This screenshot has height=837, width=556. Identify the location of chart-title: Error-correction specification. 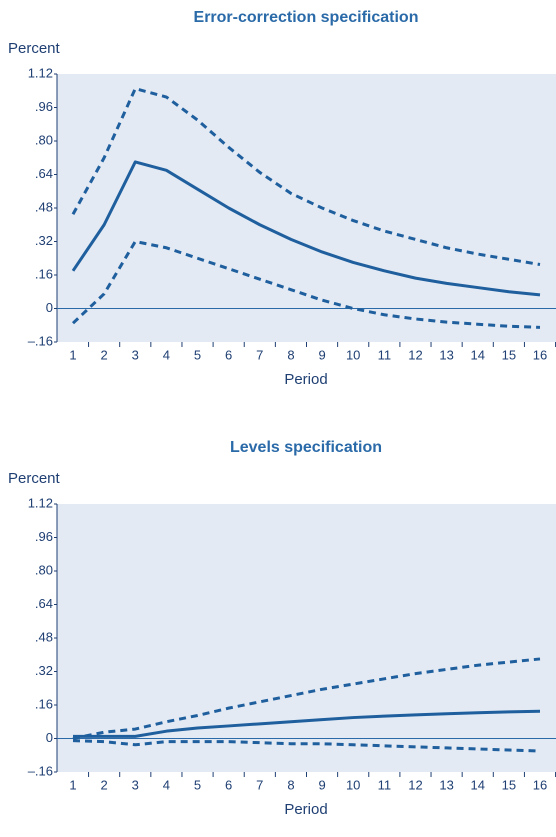
(306, 17).